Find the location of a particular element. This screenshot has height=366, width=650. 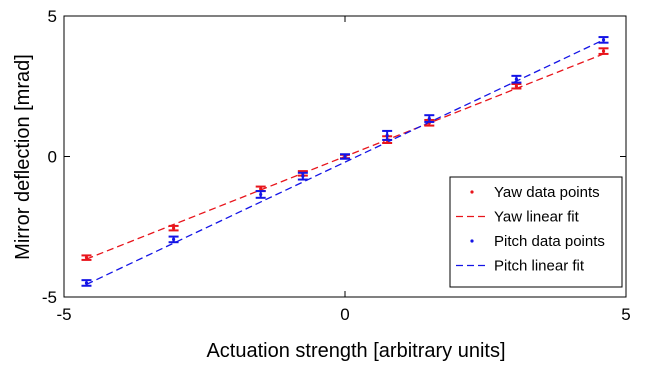

x-tick-label: 5 is located at coordinates (625, 314).